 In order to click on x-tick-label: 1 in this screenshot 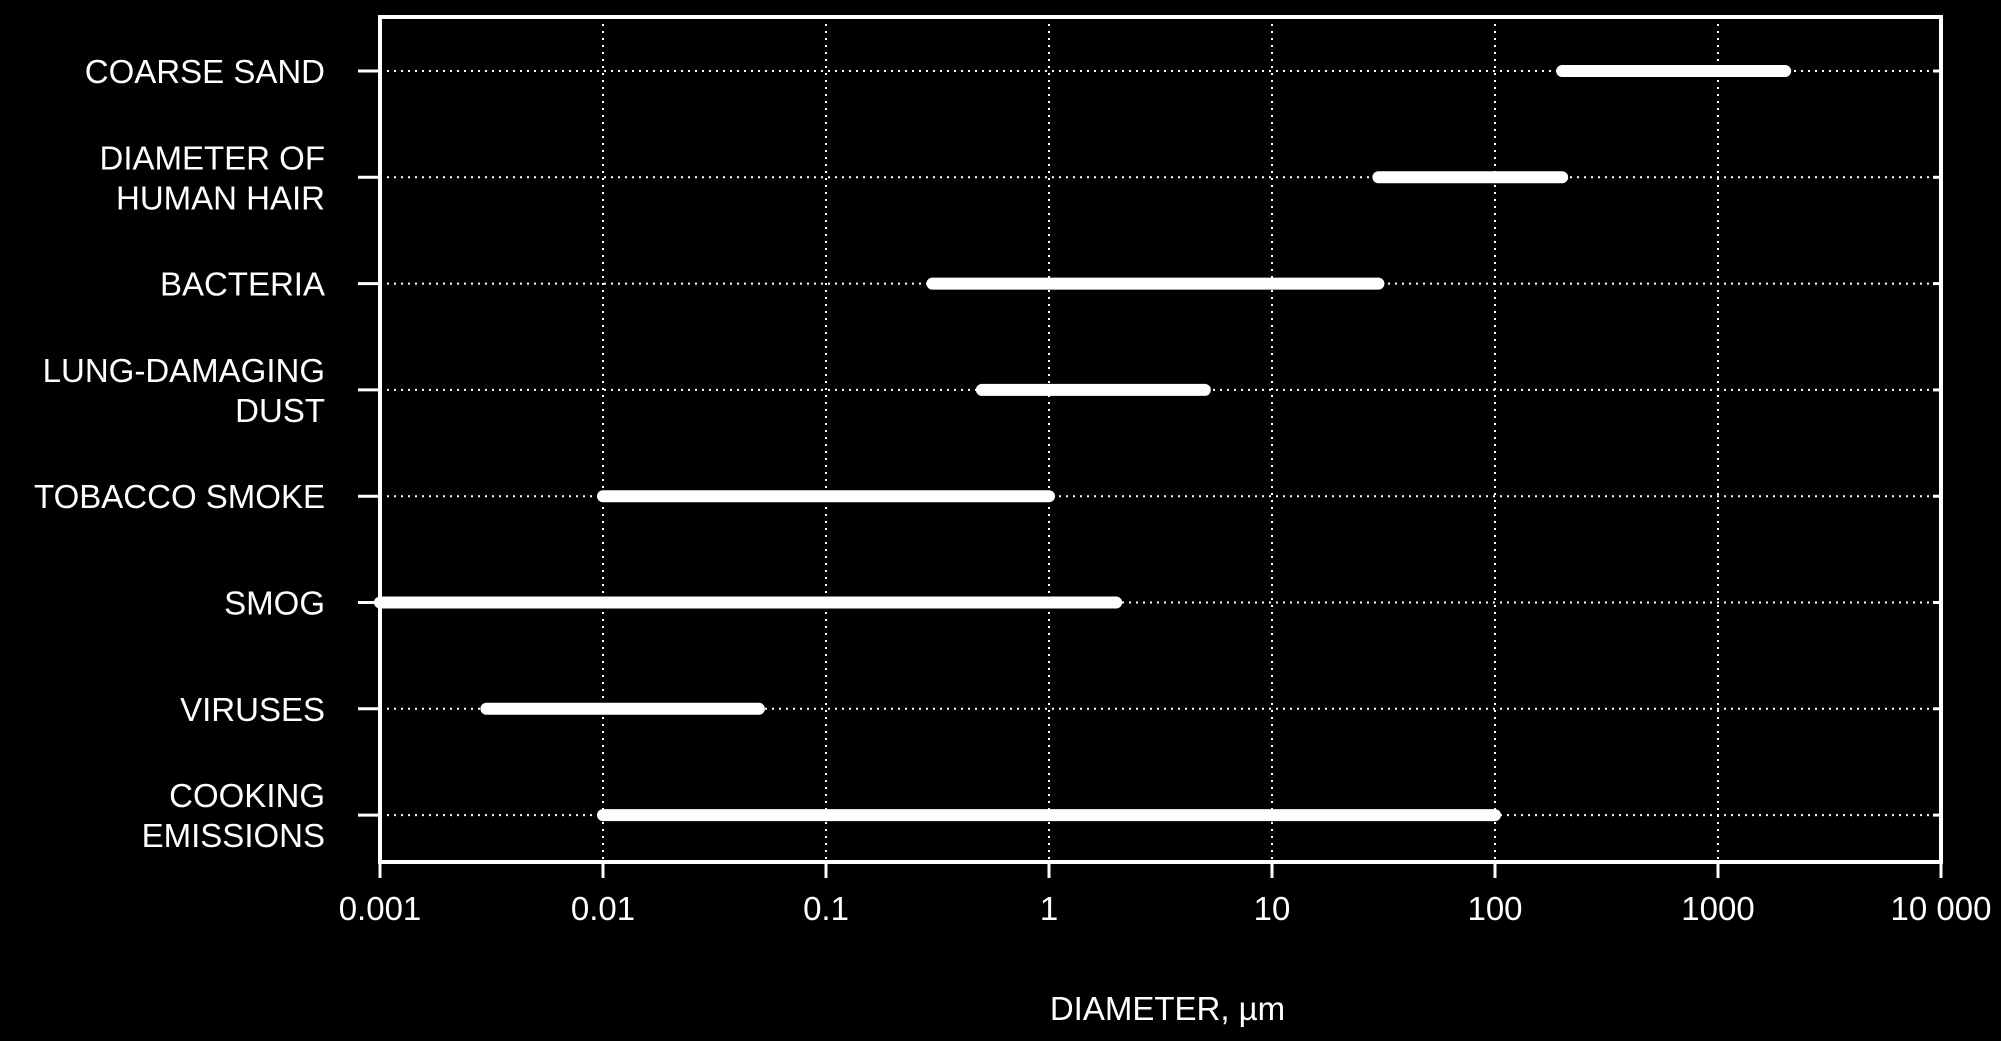, I will do `click(1049, 908)`.